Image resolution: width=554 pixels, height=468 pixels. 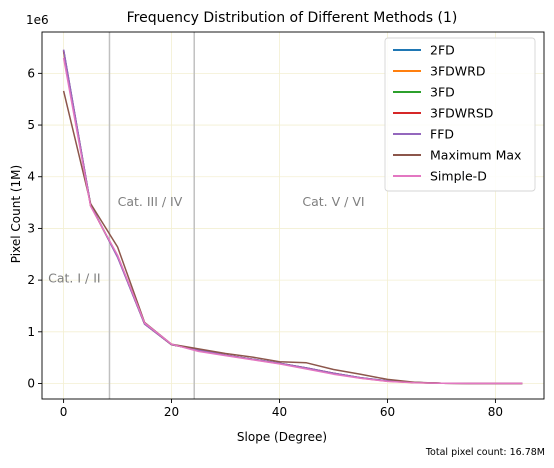 What do you see at coordinates (171, 412) in the screenshot?
I see `x-tick-label: 20` at bounding box center [171, 412].